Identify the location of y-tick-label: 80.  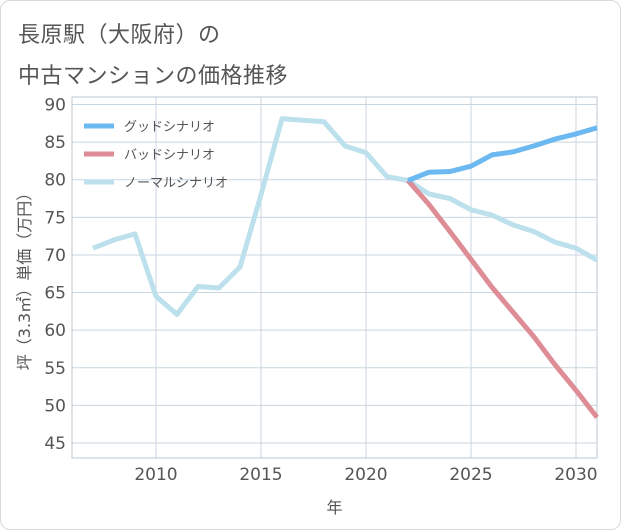
(55, 181).